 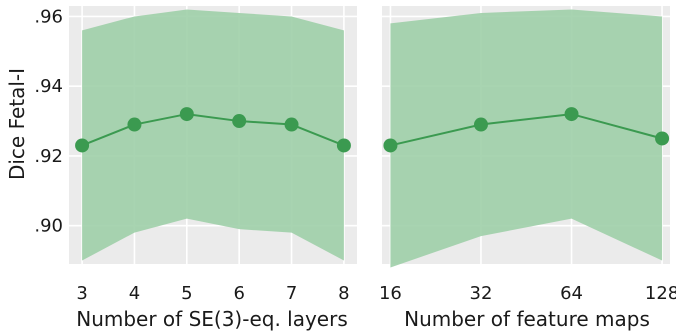 What do you see at coordinates (48, 86) in the screenshot?
I see `y-tick-label: .94` at bounding box center [48, 86].